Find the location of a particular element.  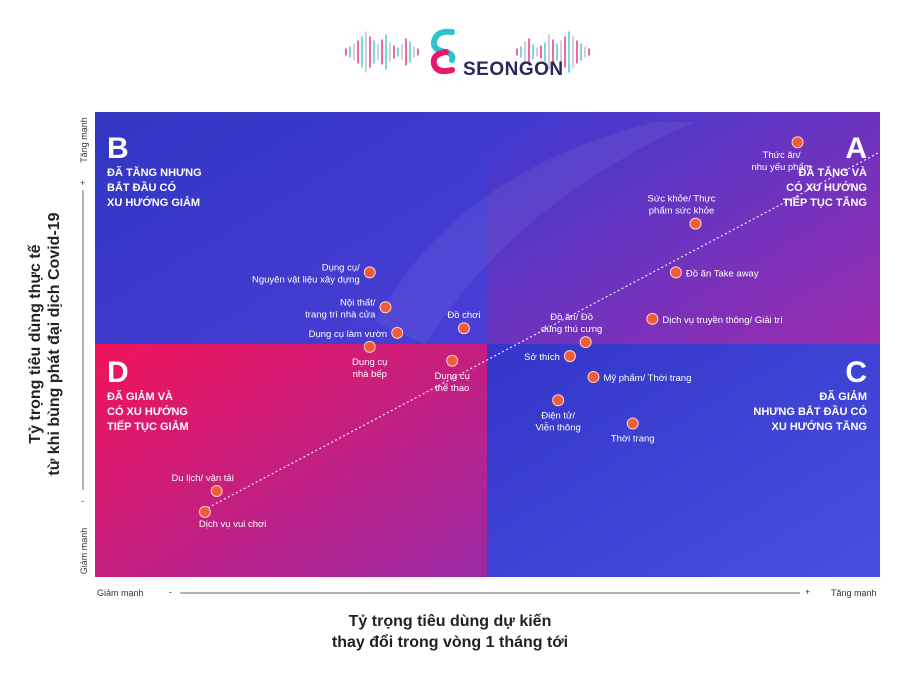

data-point-label: nhu yếu phẩm is located at coordinates (781, 167).